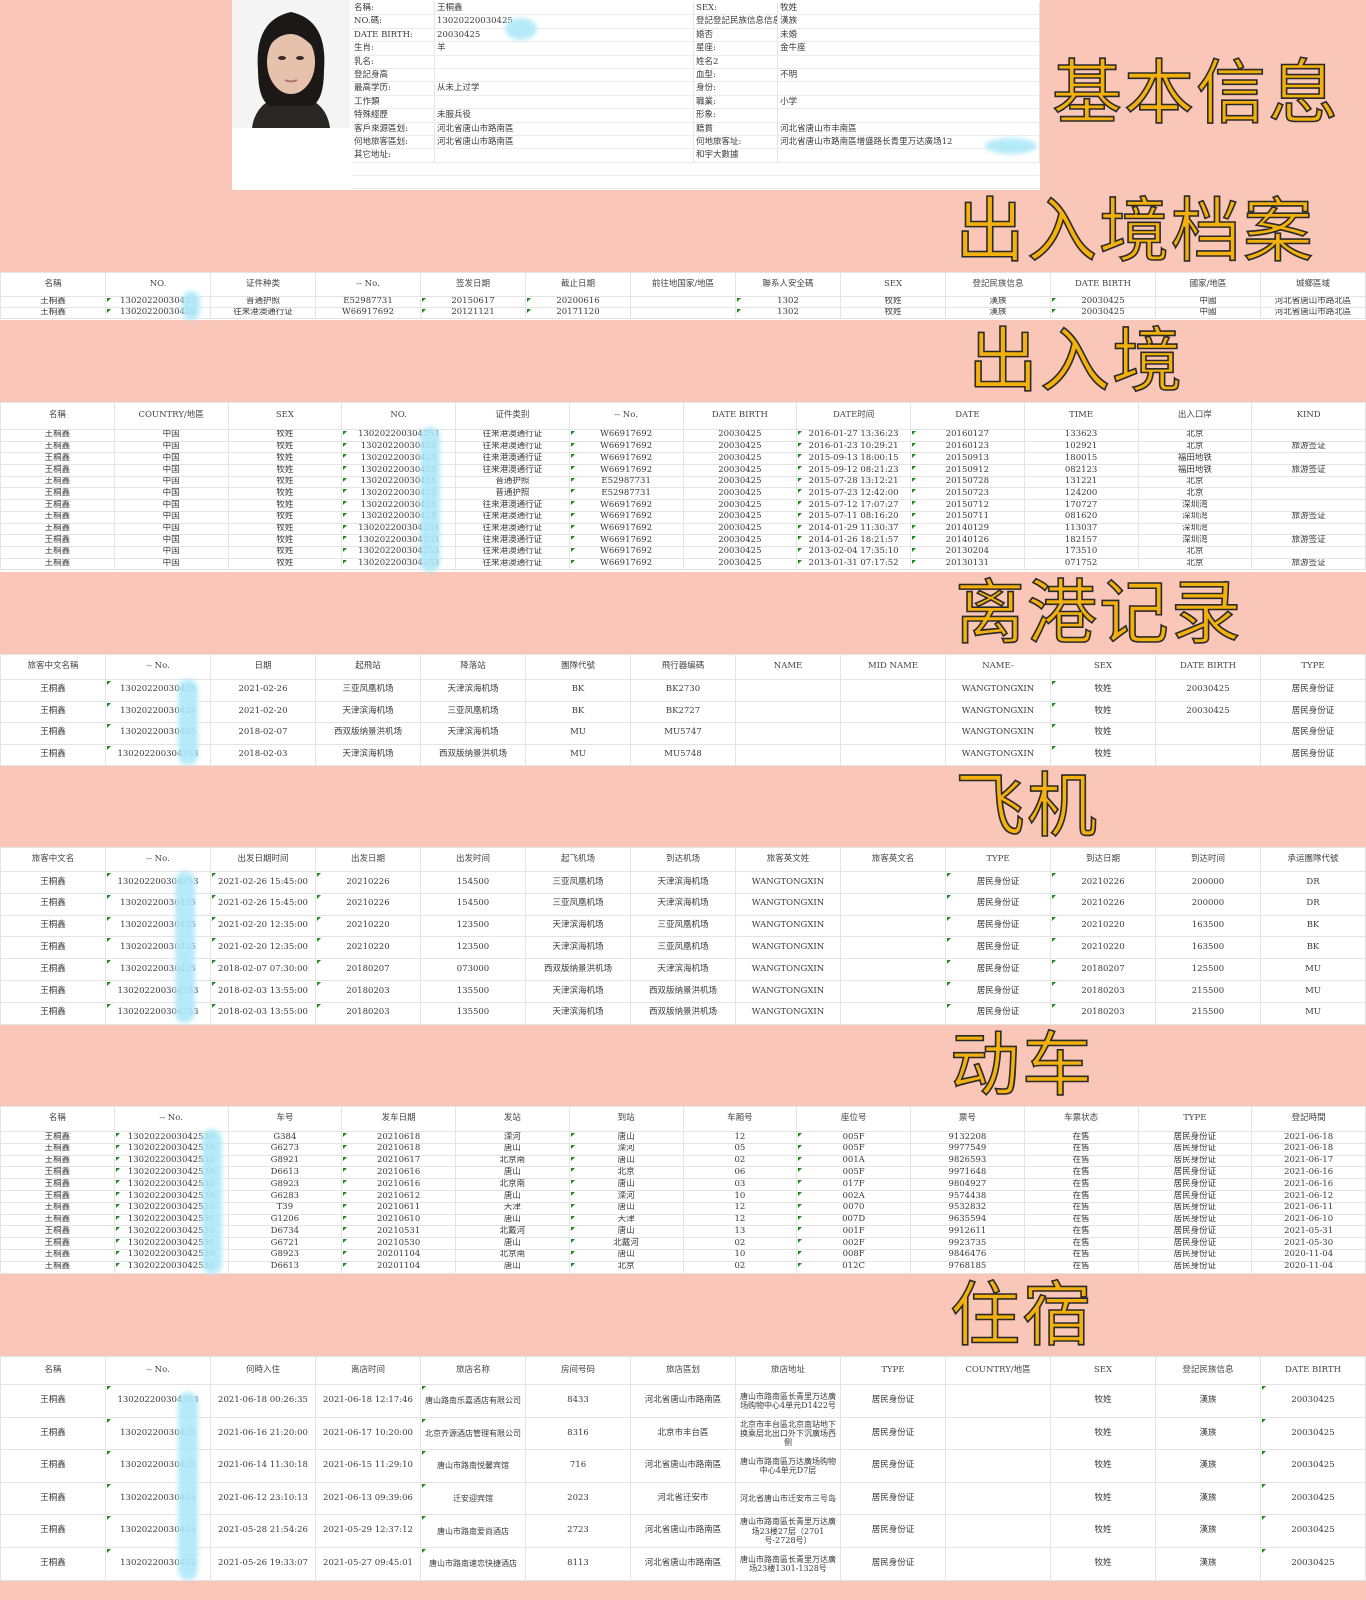 The width and height of the screenshot is (1366, 1600). Describe the element at coordinates (740, 1243) in the screenshot. I see `table-cell: 02` at that location.